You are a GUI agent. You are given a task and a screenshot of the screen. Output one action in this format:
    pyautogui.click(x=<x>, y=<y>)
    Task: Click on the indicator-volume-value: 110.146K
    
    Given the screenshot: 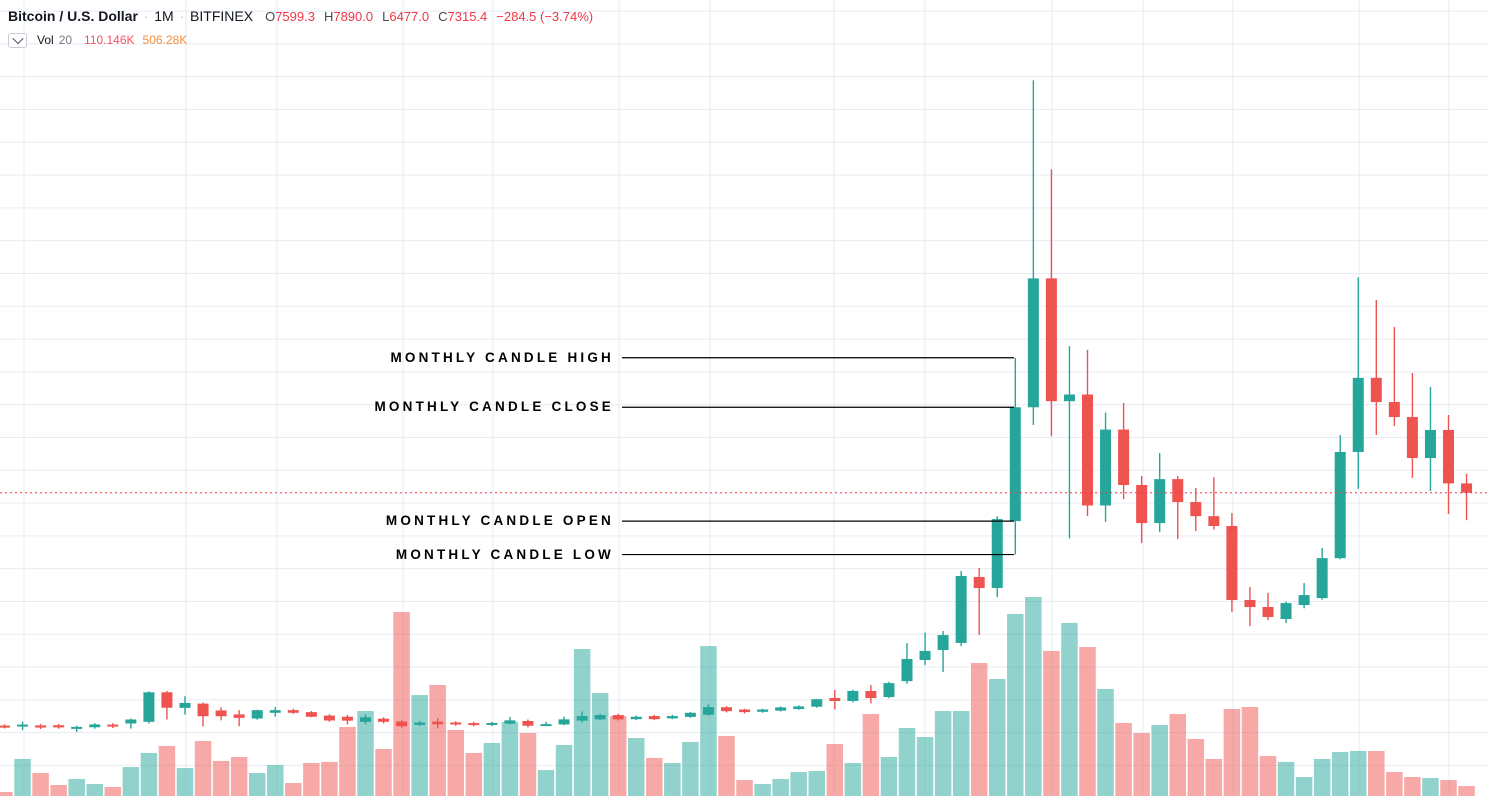 What is the action you would take?
    pyautogui.click(x=109, y=40)
    